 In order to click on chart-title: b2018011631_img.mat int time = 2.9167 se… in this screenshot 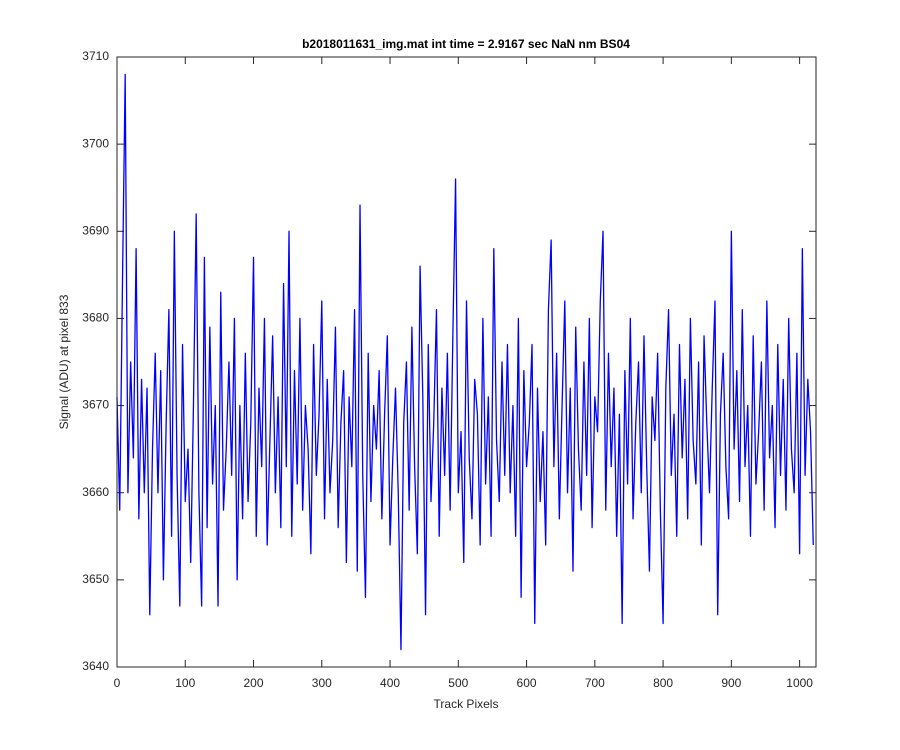, I will do `click(466, 44)`.